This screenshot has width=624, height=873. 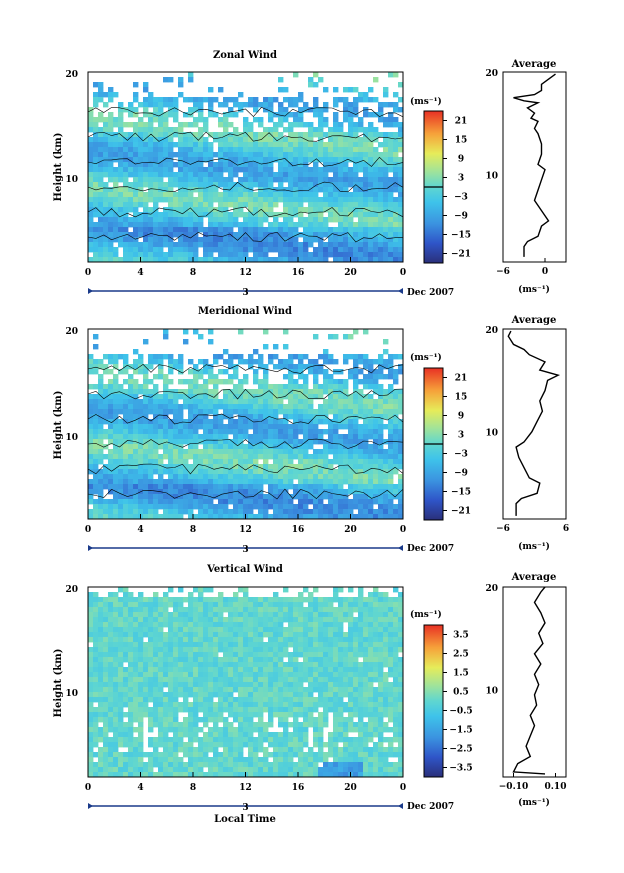 I want to click on colorbar-tick-label: −0.5, so click(x=460, y=712).